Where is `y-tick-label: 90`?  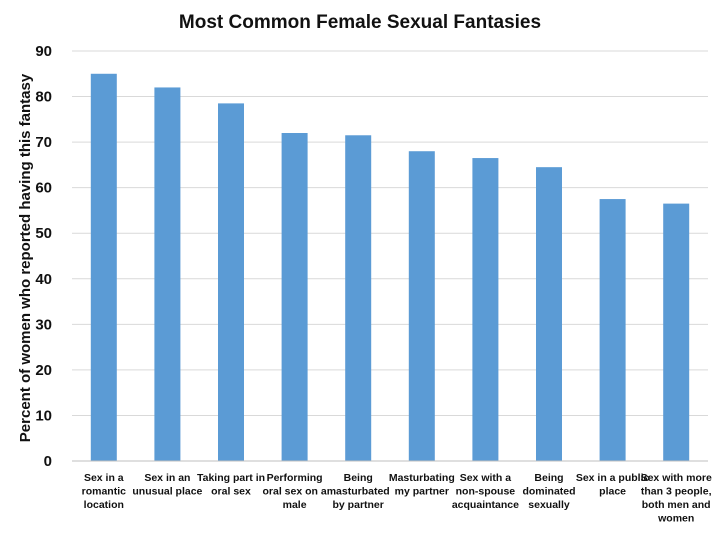 y-tick-label: 90 is located at coordinates (43, 51).